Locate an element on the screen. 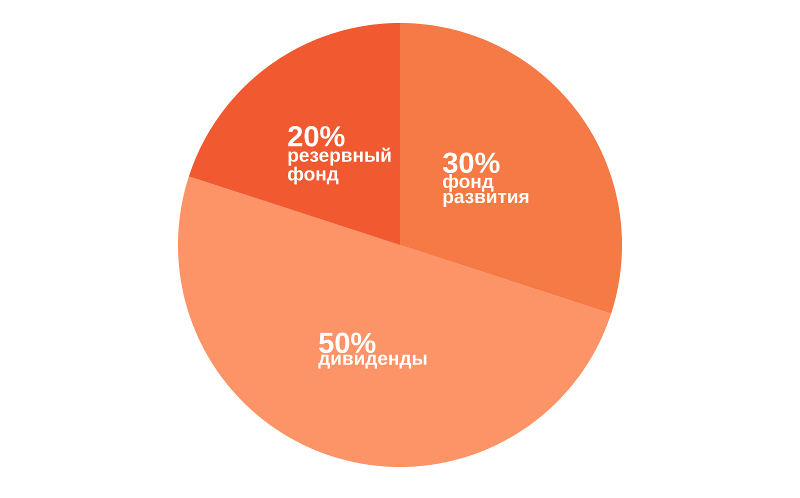 The width and height of the screenshot is (800, 498). data-label: 50% is located at coordinates (347, 343).